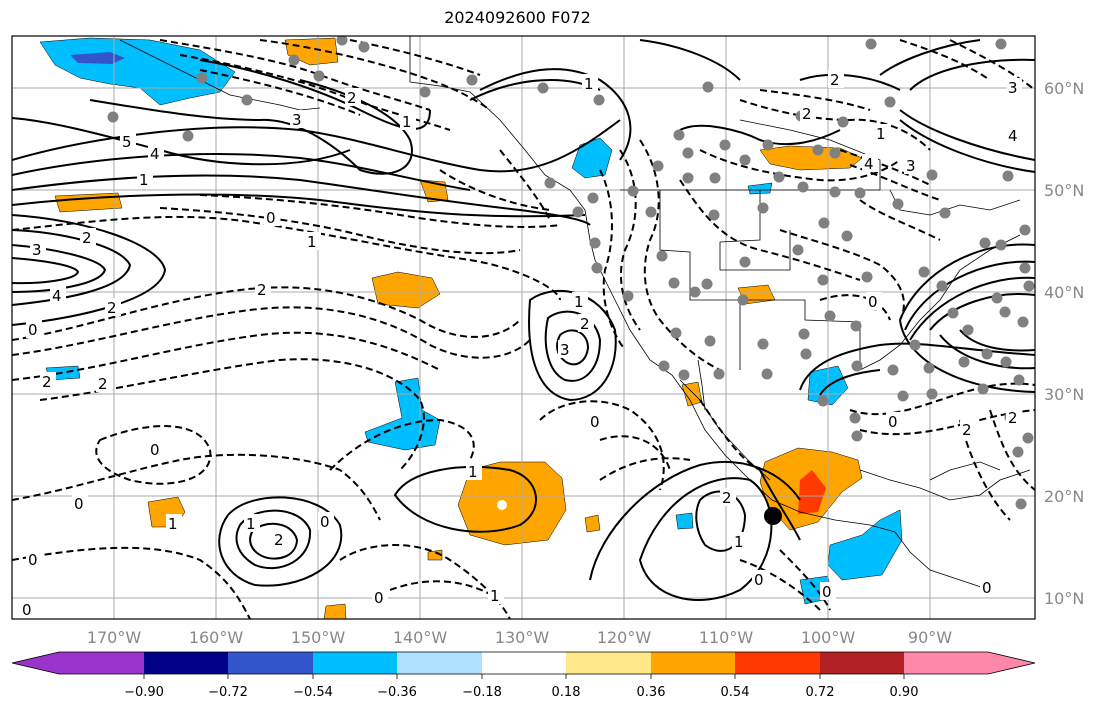 The width and height of the screenshot is (1105, 712). I want to click on lat-label: 60°N, so click(1064, 88).